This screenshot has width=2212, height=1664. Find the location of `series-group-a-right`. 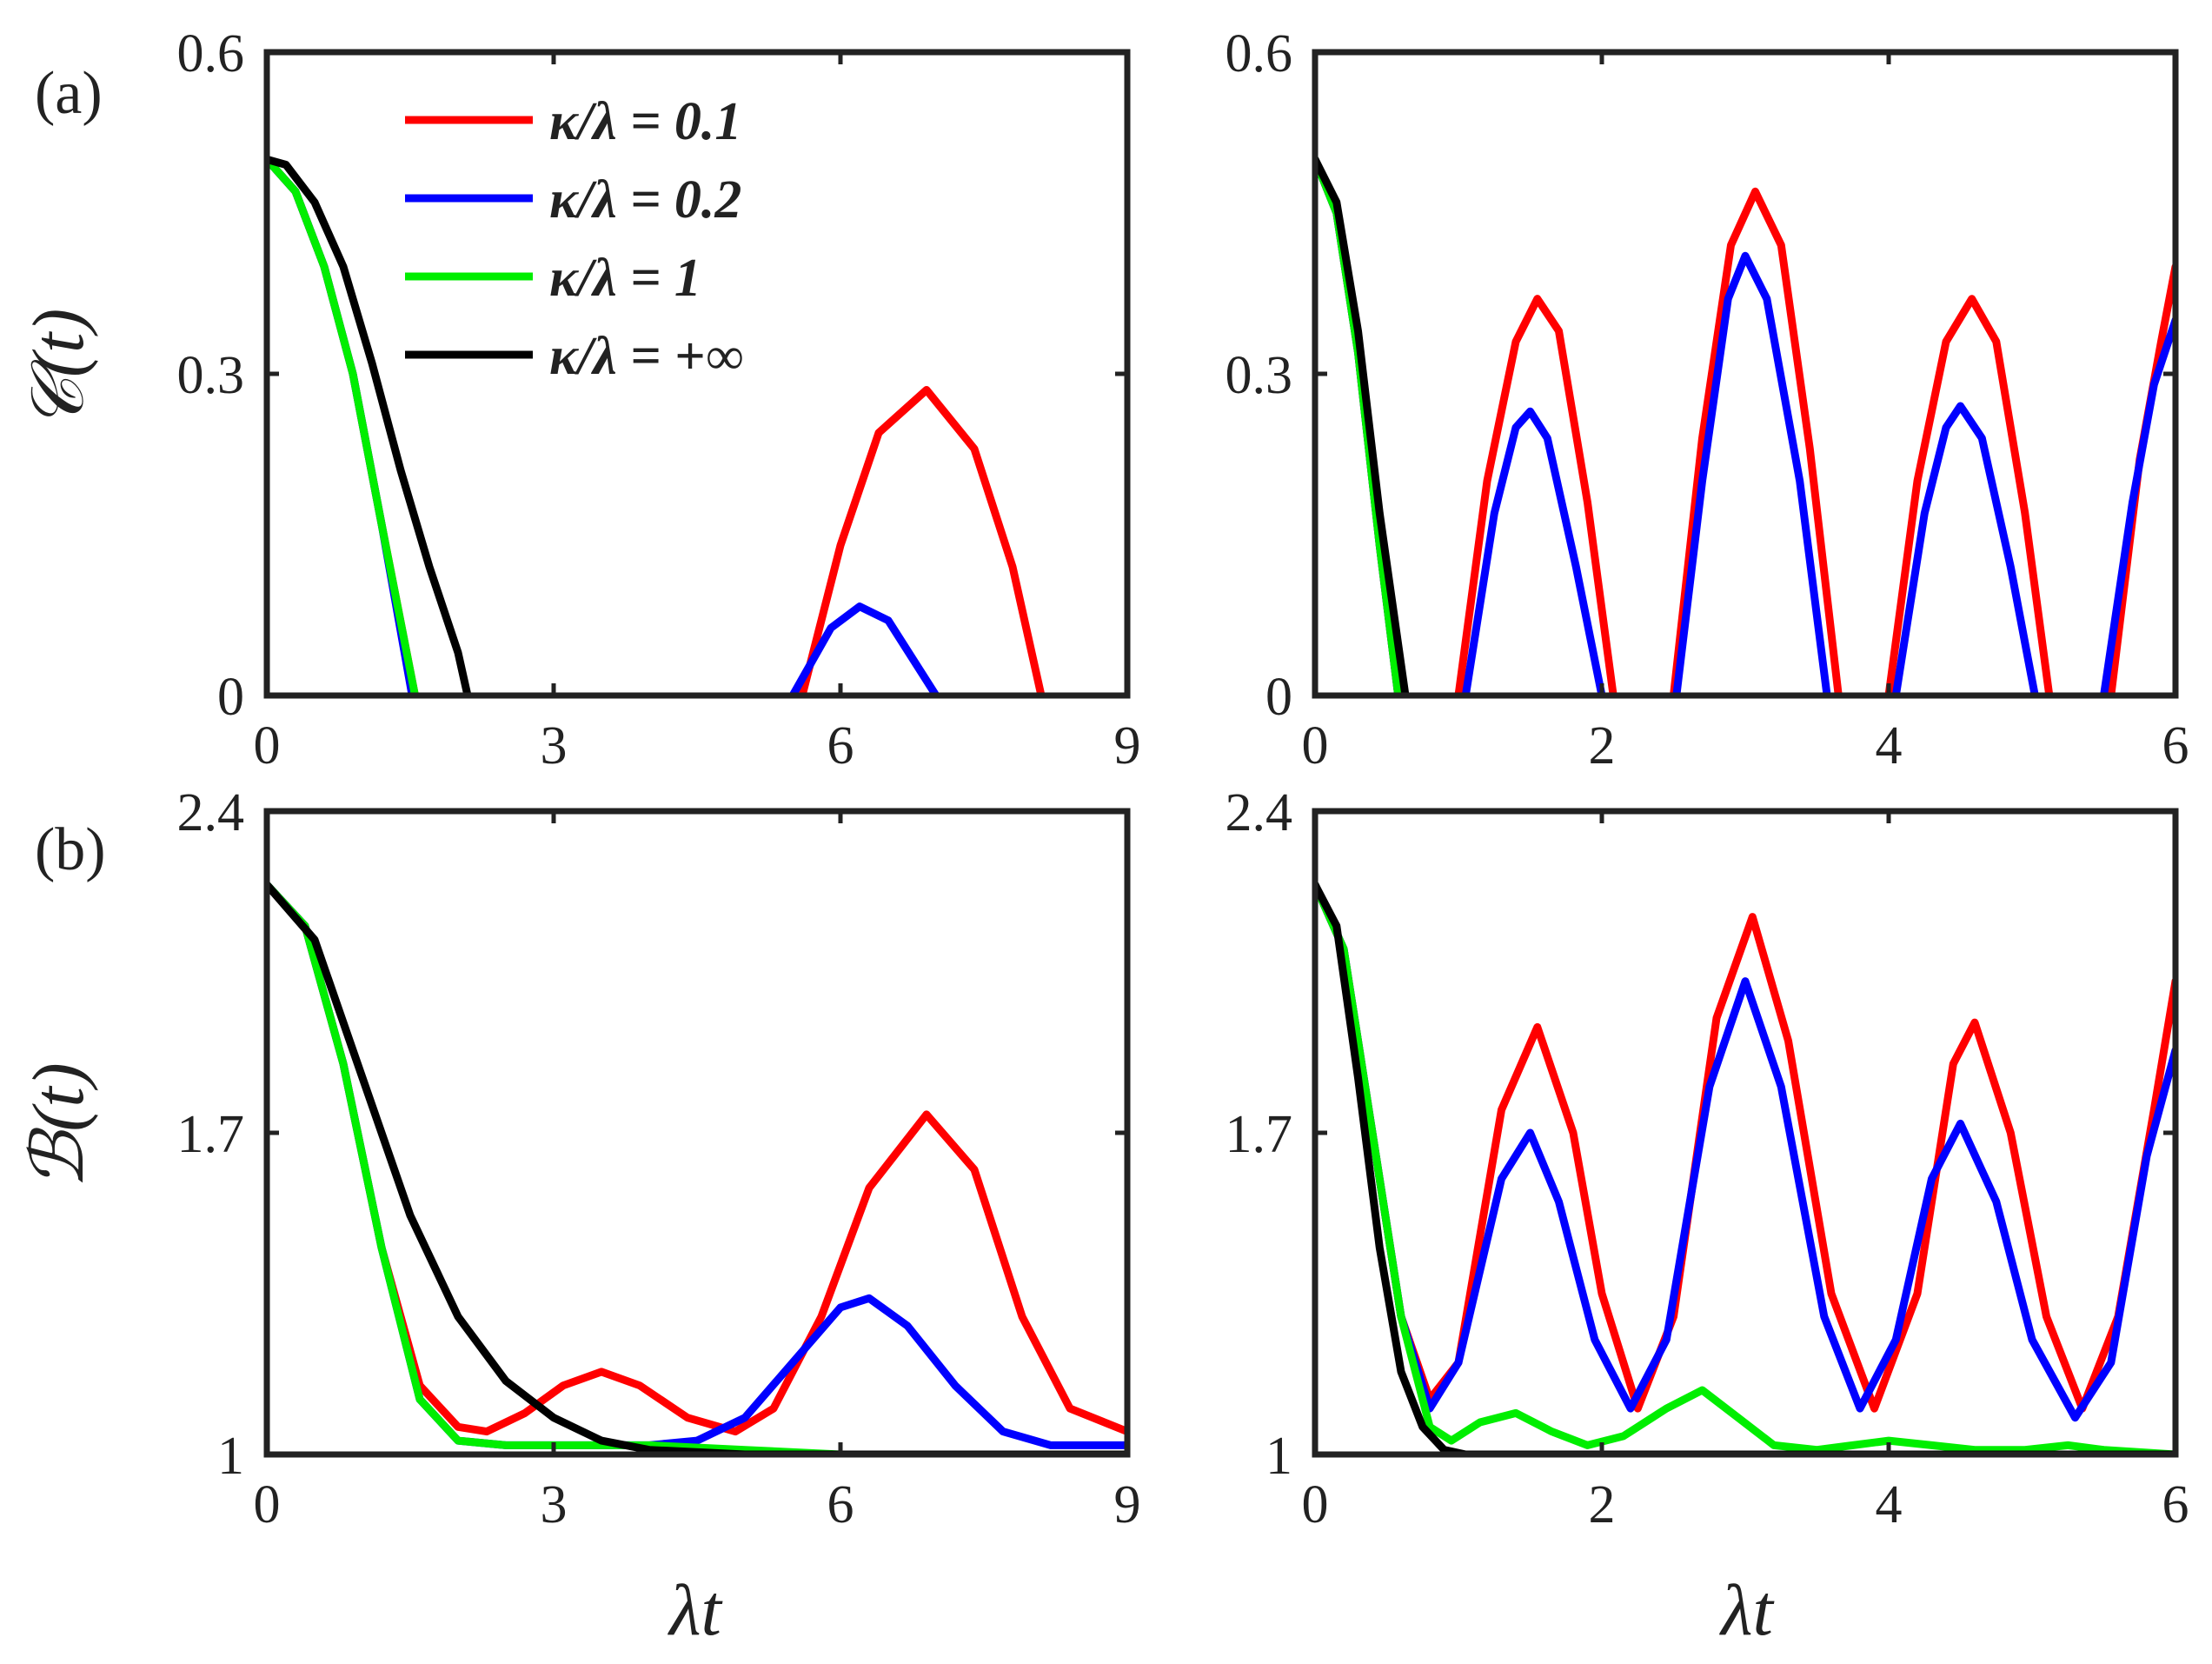

series-group-a-right is located at coordinates (1745, 425).